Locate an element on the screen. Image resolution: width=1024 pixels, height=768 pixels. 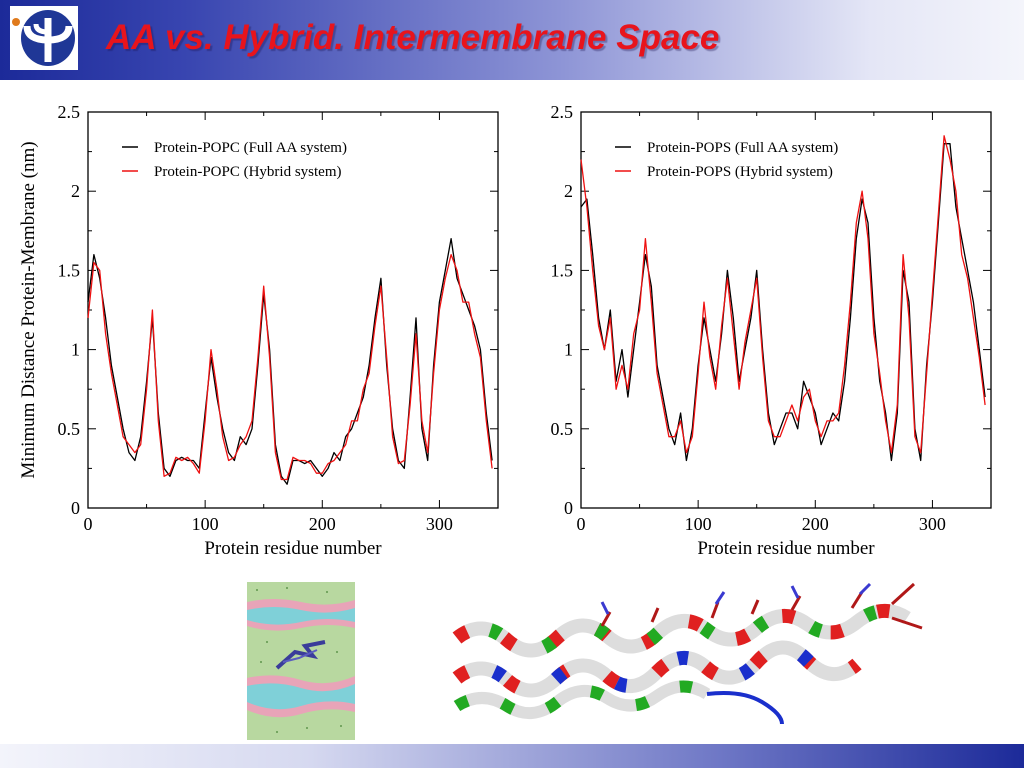
logo is located at coordinates (44, 38).